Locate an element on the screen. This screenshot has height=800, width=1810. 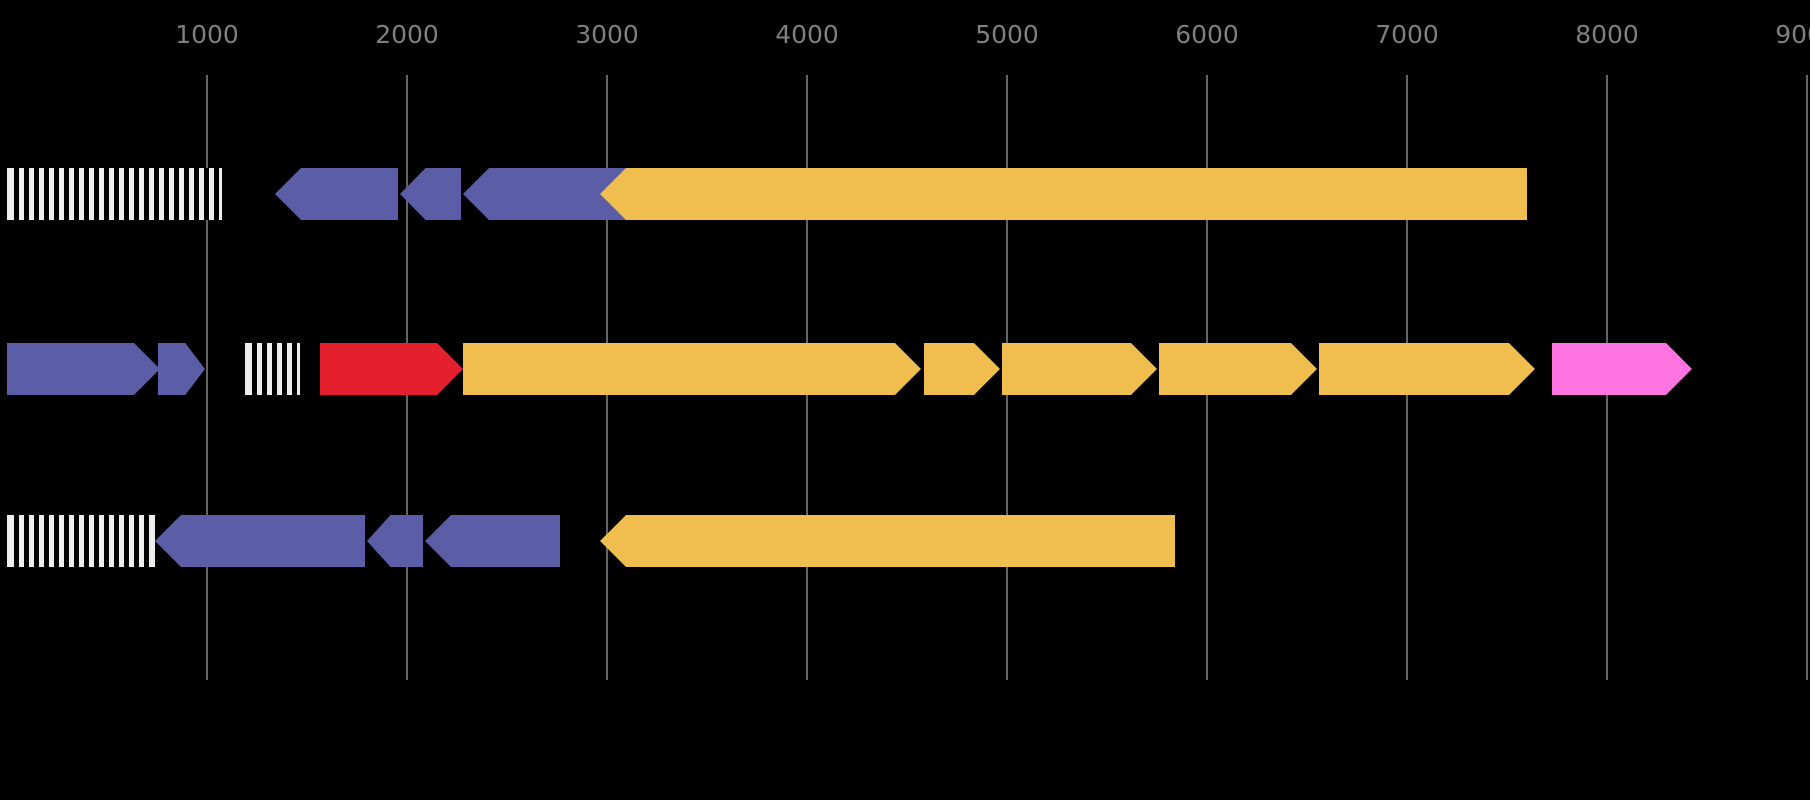
gene-1-2-shape is located at coordinates (430, 194).